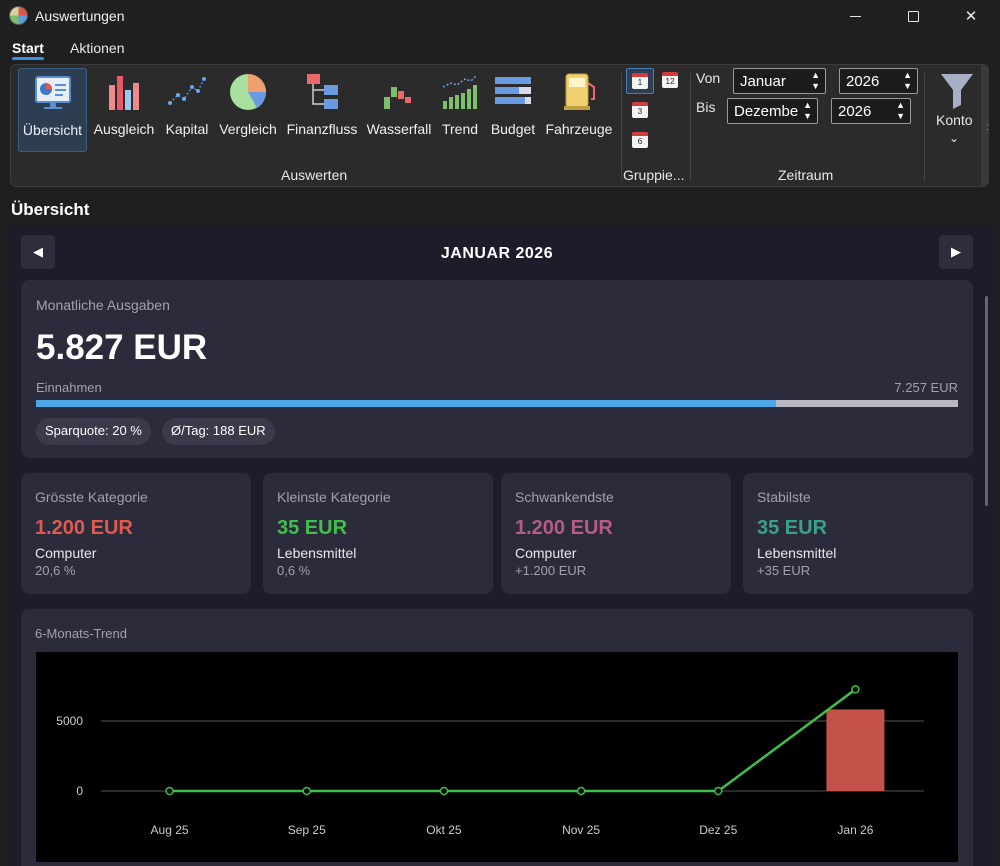  I want to click on chevron-right-icon: ›, so click(987, 126).